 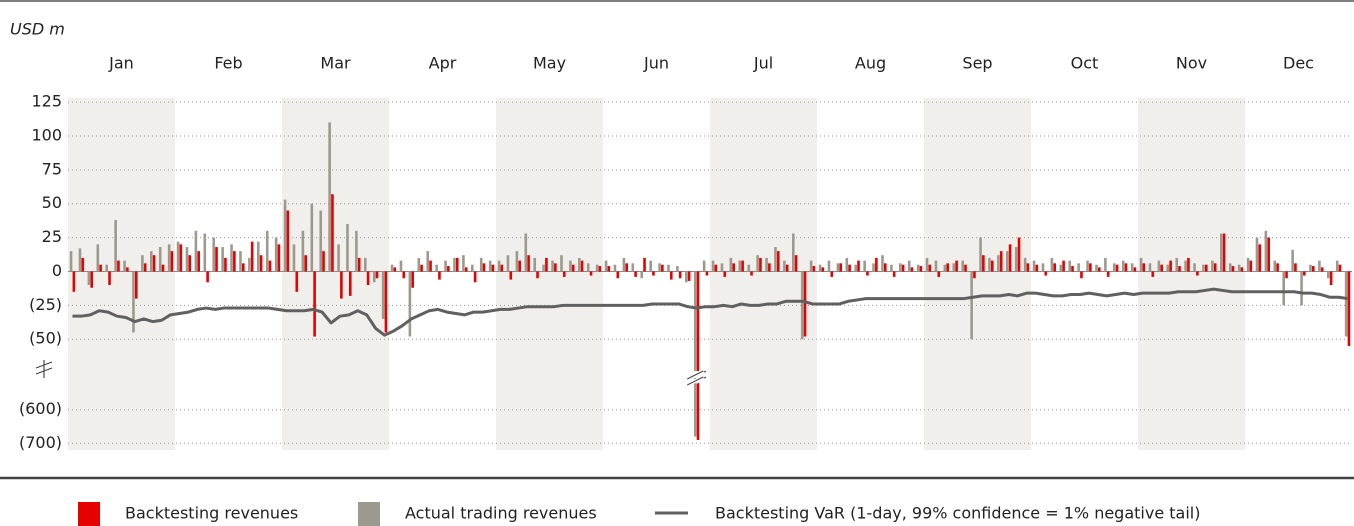 I want to click on x-tick-label: Jan, so click(x=121, y=63).